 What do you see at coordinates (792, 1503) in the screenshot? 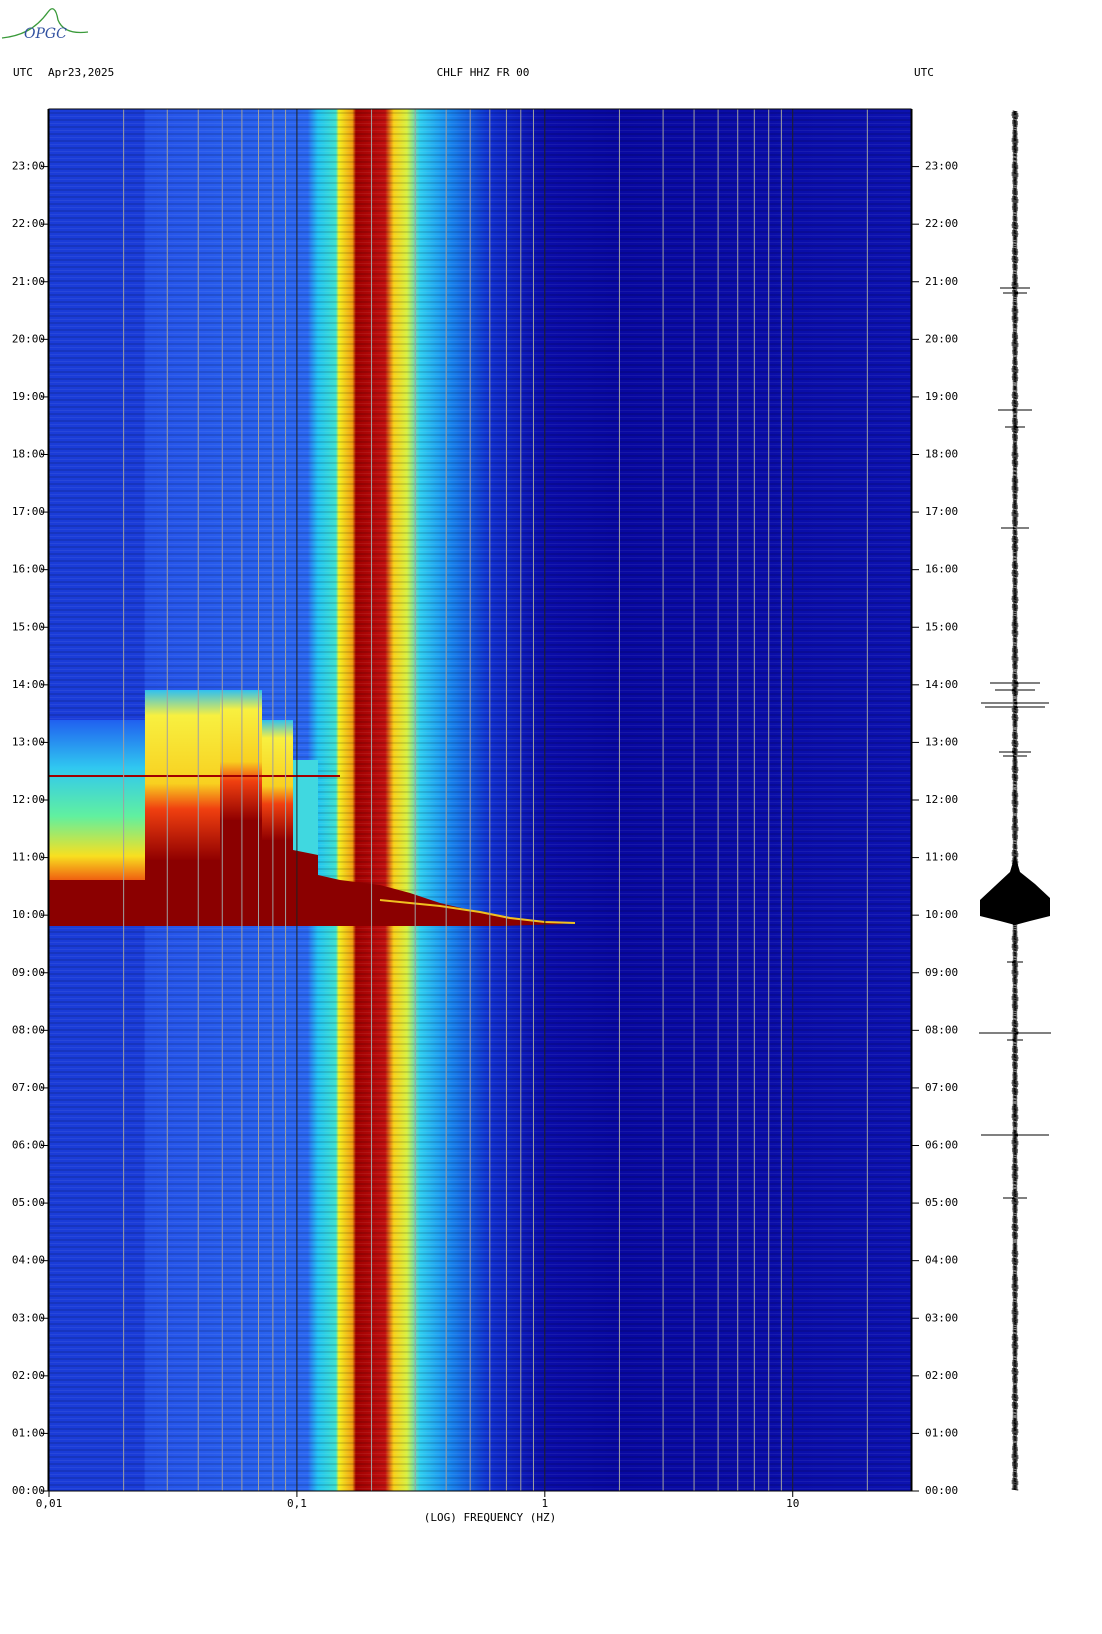
I see `x-tick-label: 10` at bounding box center [792, 1503].